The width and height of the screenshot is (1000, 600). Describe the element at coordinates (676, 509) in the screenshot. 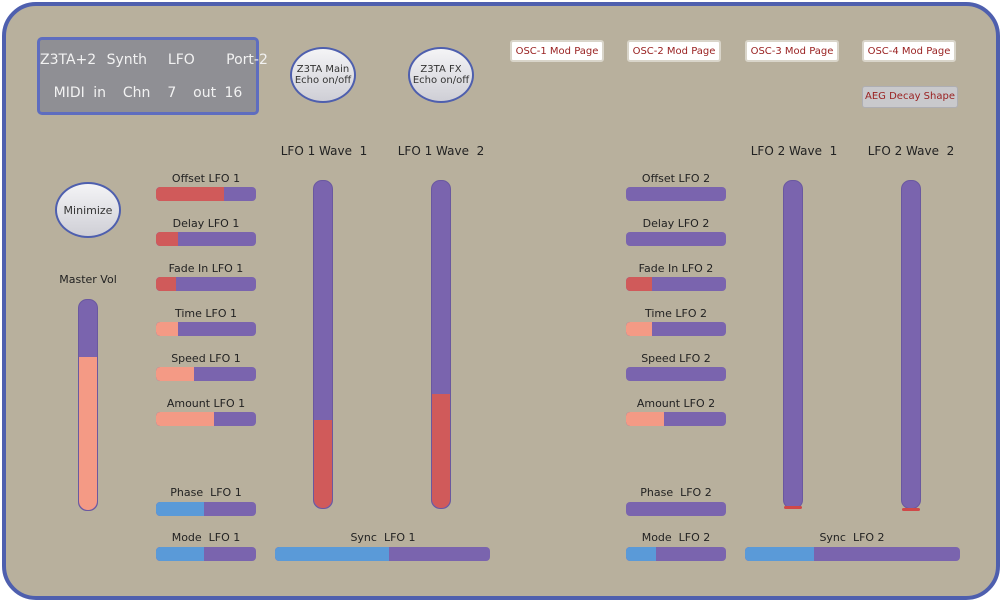

I see `phase-lfo2-slider` at that location.